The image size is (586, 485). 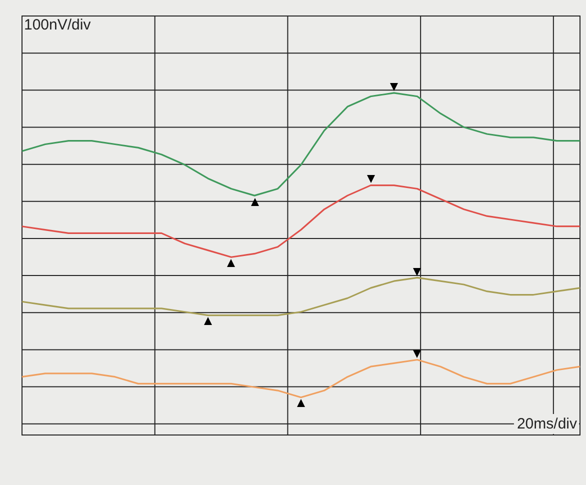 What do you see at coordinates (547, 424) in the screenshot?
I see `annotation: 20ms/div` at bounding box center [547, 424].